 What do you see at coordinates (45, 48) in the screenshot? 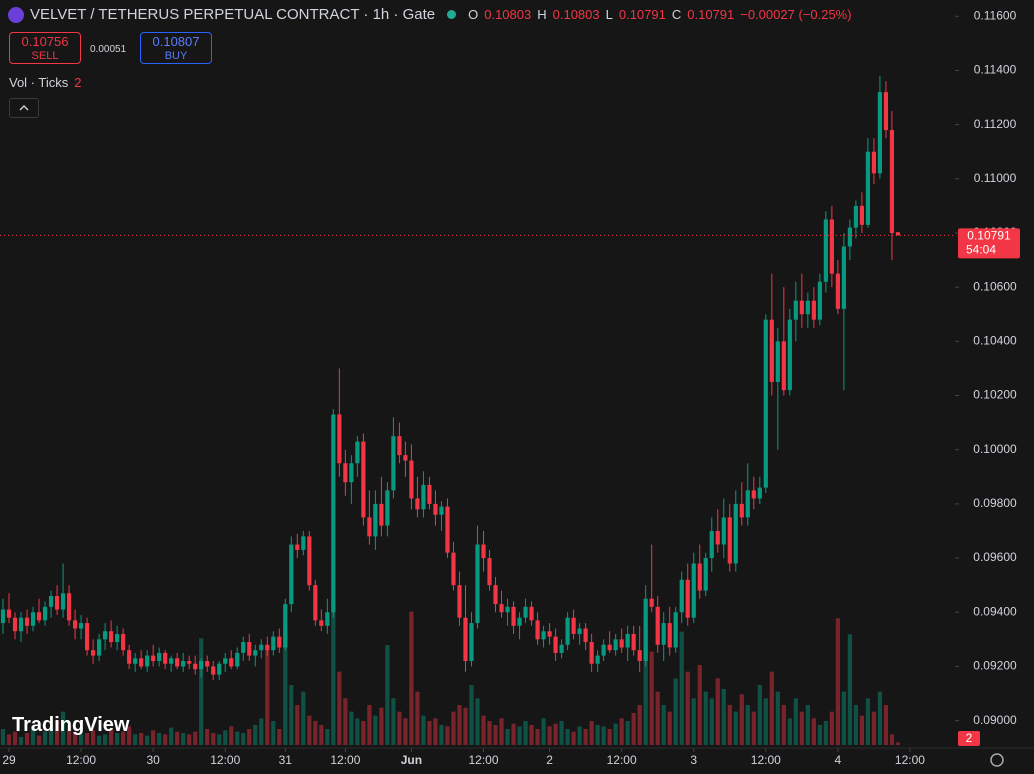
I see `sell-button: 0.10756 SELL` at bounding box center [45, 48].